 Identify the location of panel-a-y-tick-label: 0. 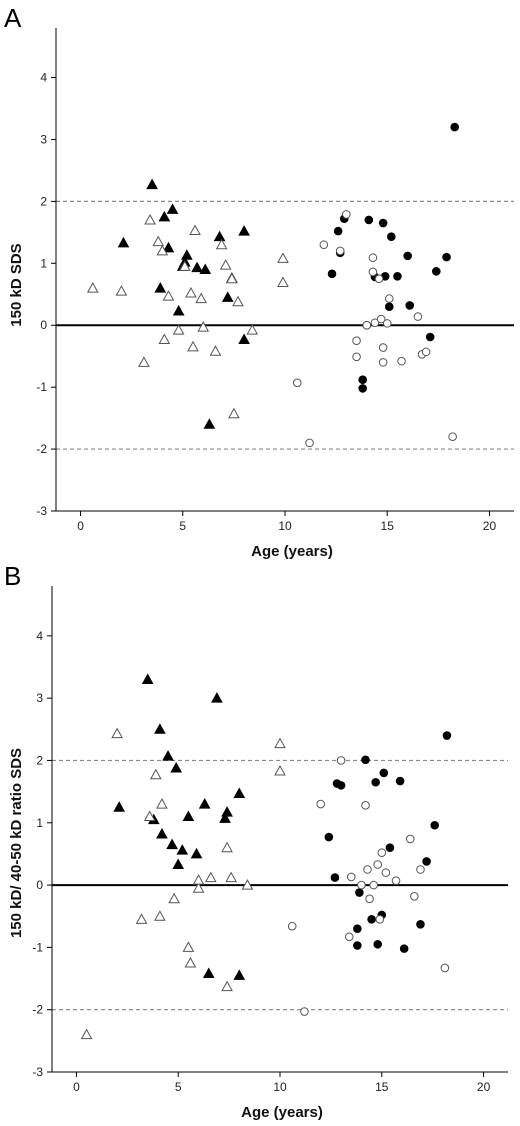
(43, 325).